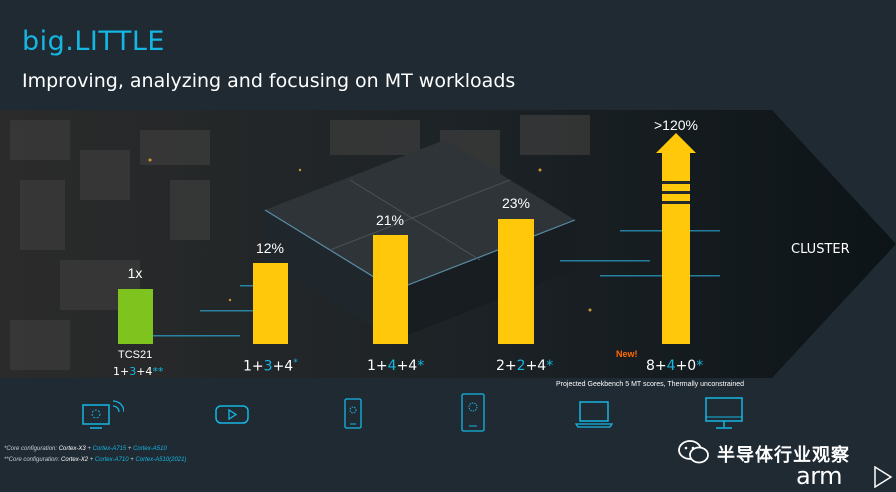 The image size is (896, 492). What do you see at coordinates (820, 249) in the screenshot?
I see `cluster-label: CLUSTER` at bounding box center [820, 249].